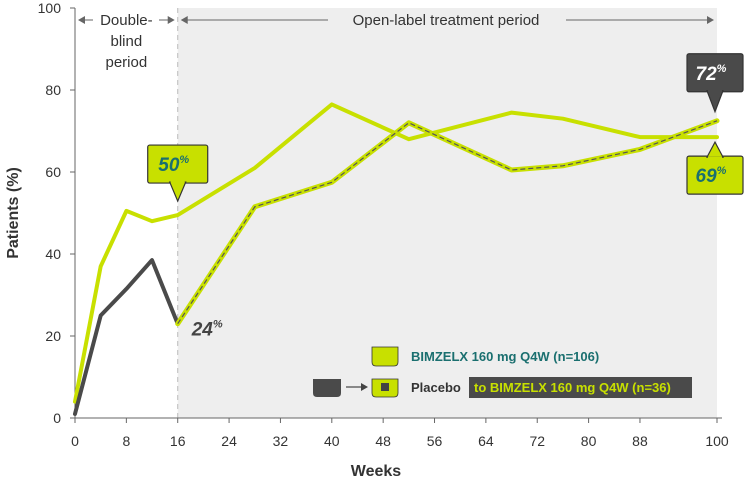 The height and width of the screenshot is (490, 750). Describe the element at coordinates (13, 213) in the screenshot. I see `y-axis-title: Patients (%)` at that location.